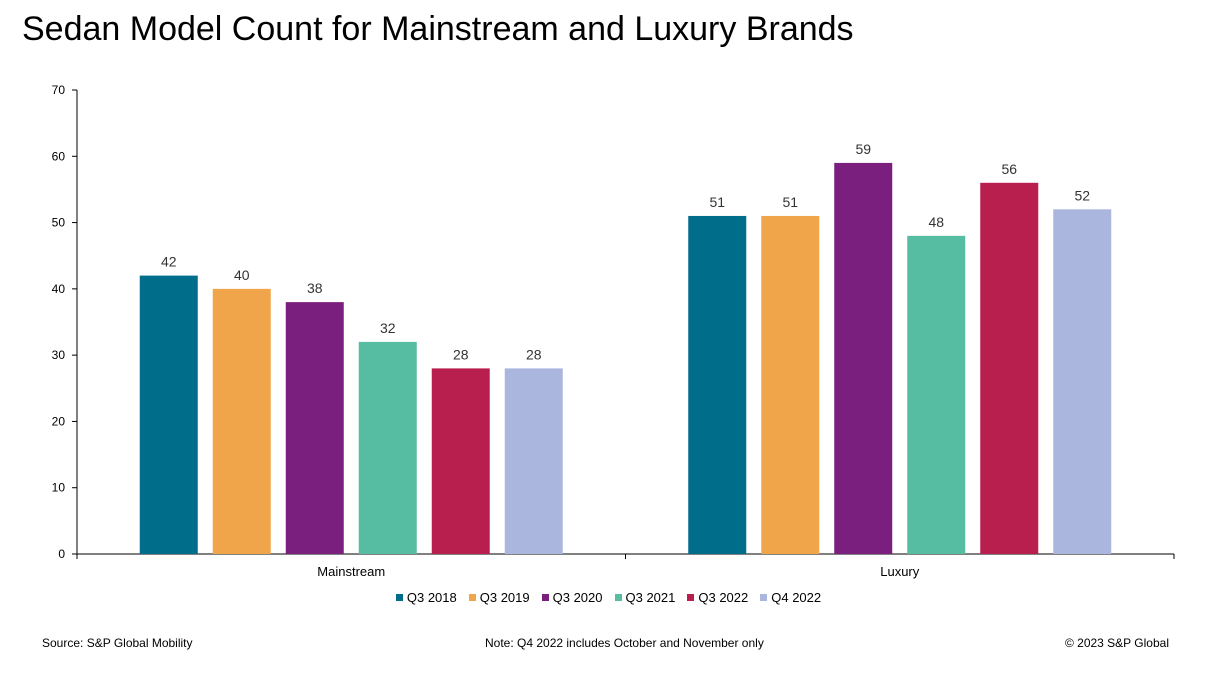 Image resolution: width=1217 pixels, height=676 pixels. Describe the element at coordinates (504, 597) in the screenshot. I see `legend-label: Q3 2019` at that location.